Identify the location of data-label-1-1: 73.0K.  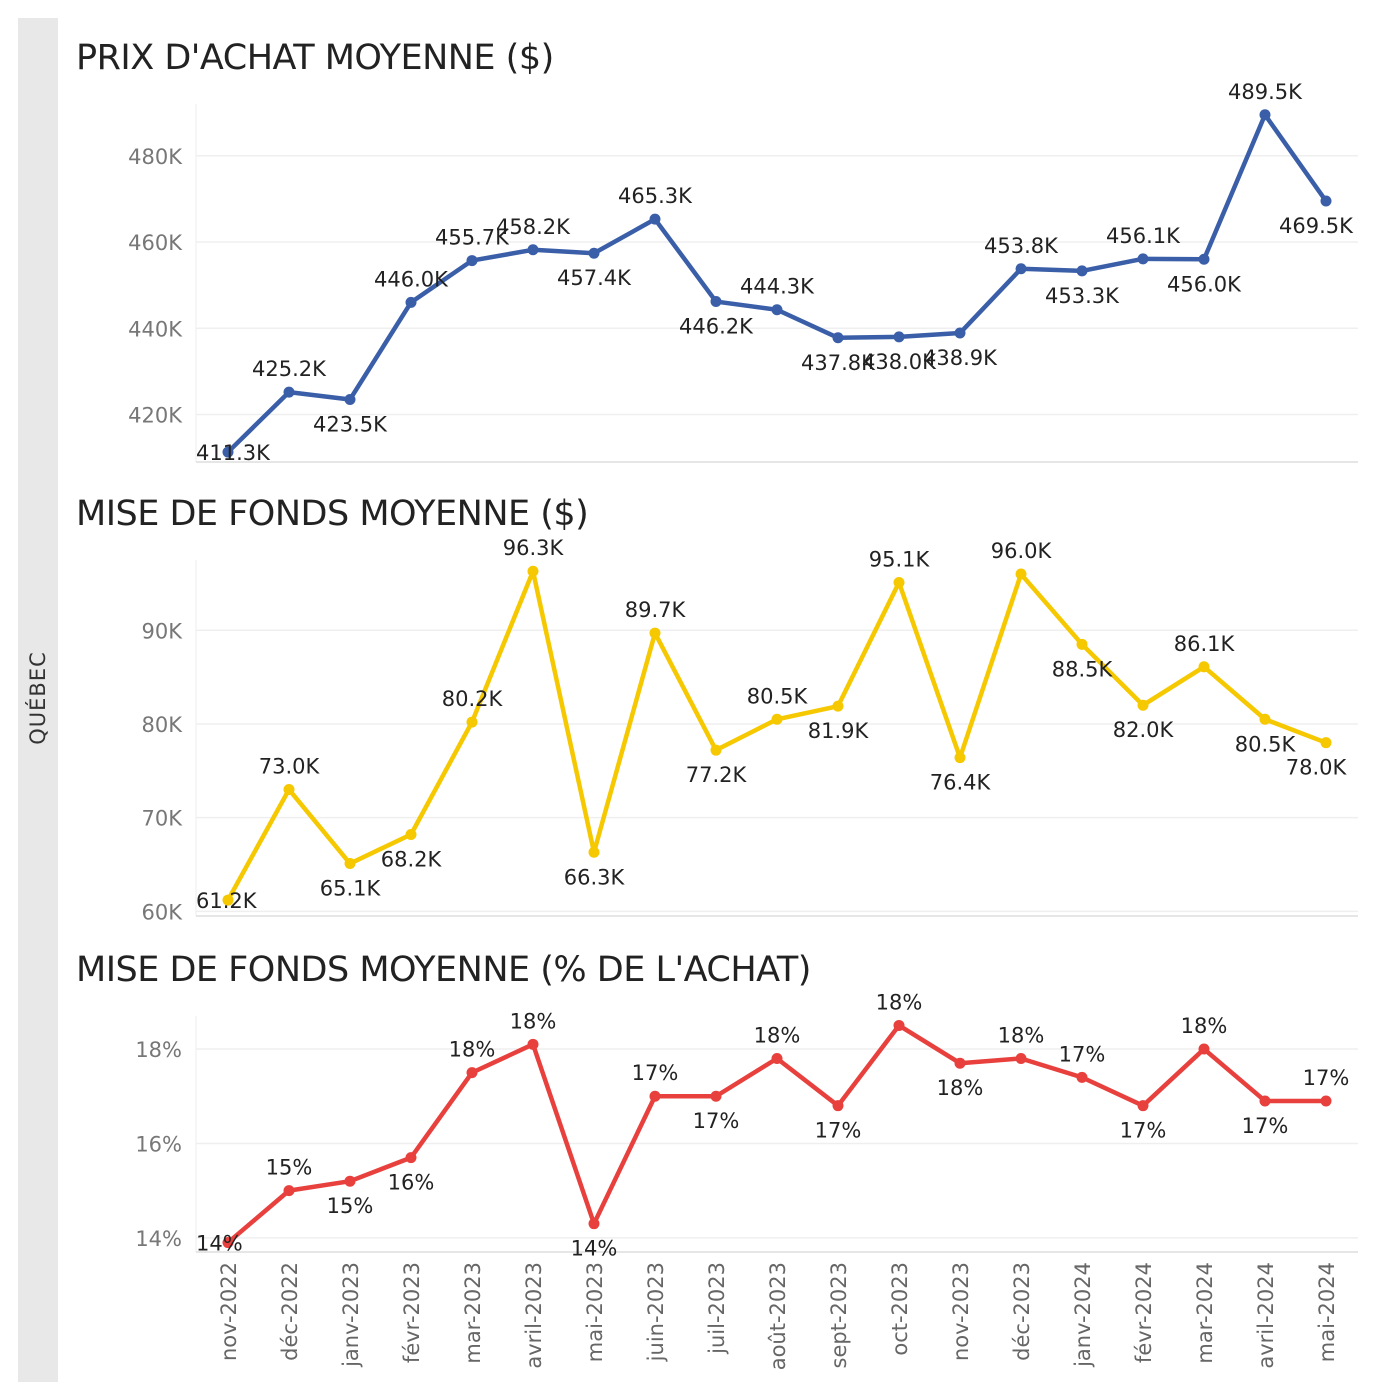
(290, 767).